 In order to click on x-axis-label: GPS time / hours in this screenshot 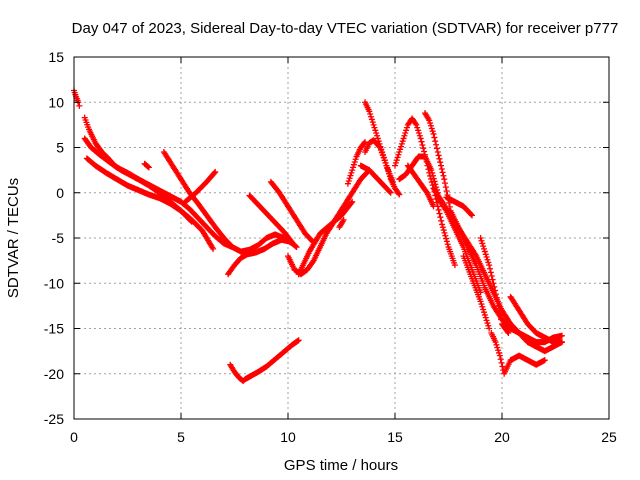, I will do `click(341, 465)`.